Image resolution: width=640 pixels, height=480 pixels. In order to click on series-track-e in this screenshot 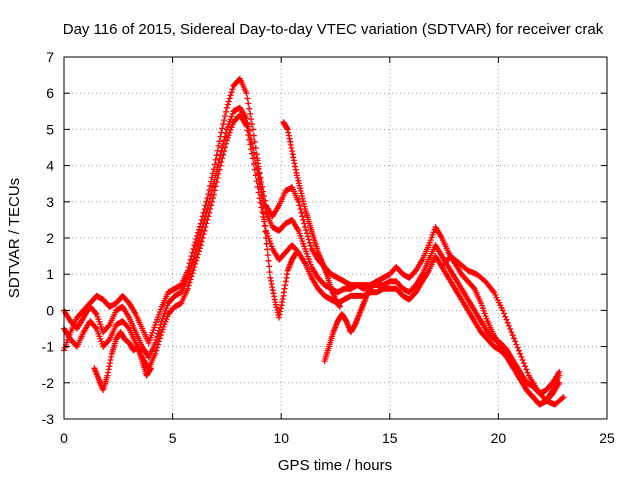, I will do `click(277, 238)`.